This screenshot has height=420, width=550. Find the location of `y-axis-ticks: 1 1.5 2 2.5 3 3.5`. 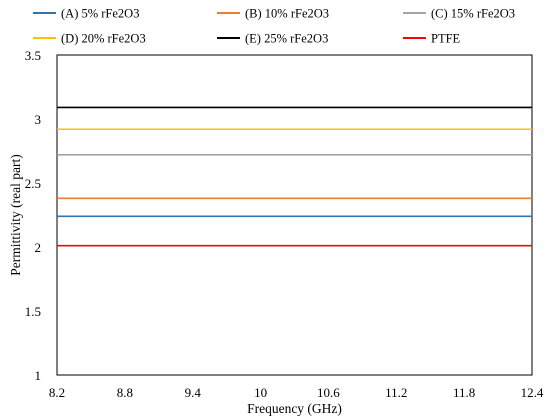

y-axis-ticks: 1 1.5 2 2.5 3 3.5 is located at coordinates (33, 215).